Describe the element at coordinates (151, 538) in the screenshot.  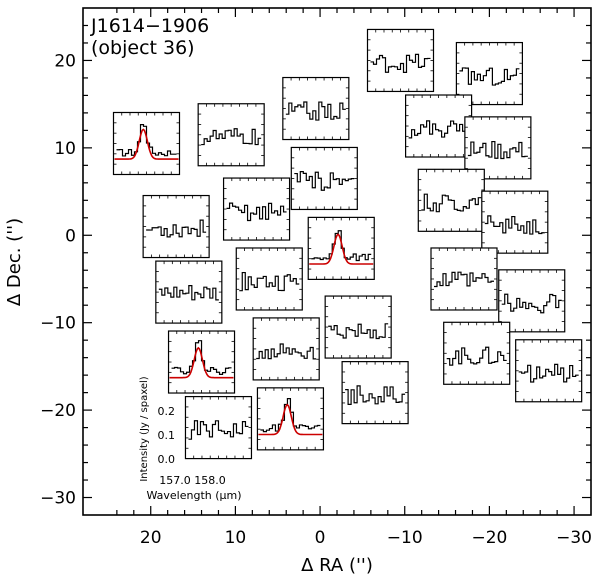
I see `x-tick-label: 20` at that location.